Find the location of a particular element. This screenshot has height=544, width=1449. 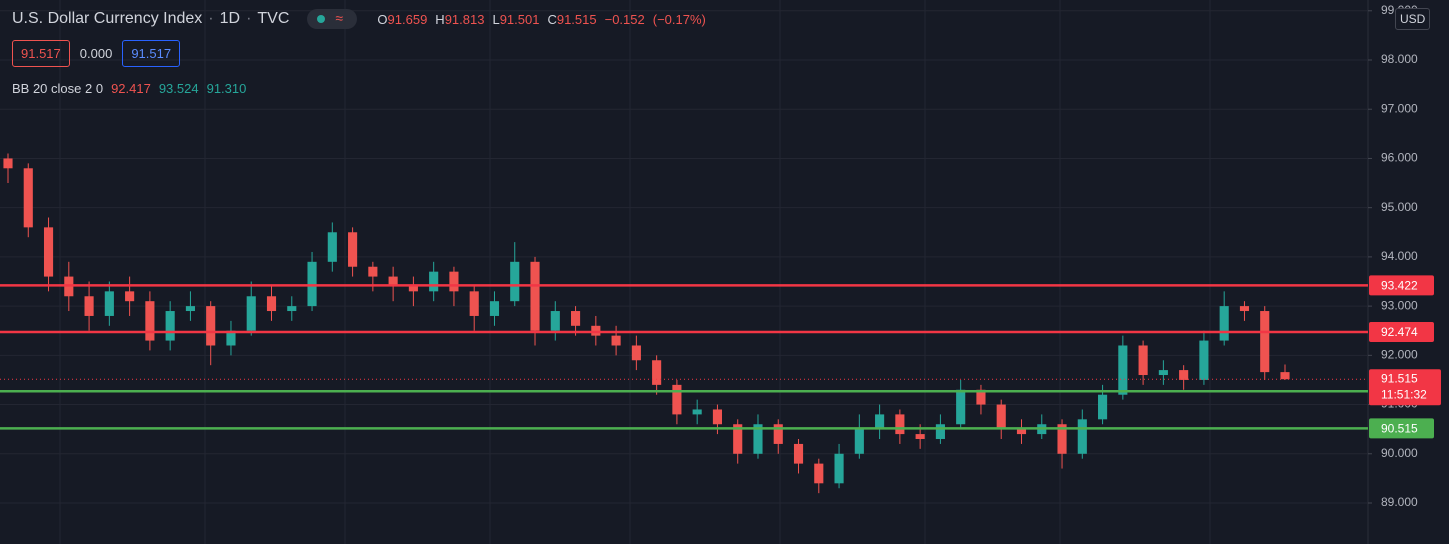

last-price-label: 91.515 is located at coordinates (1399, 378).